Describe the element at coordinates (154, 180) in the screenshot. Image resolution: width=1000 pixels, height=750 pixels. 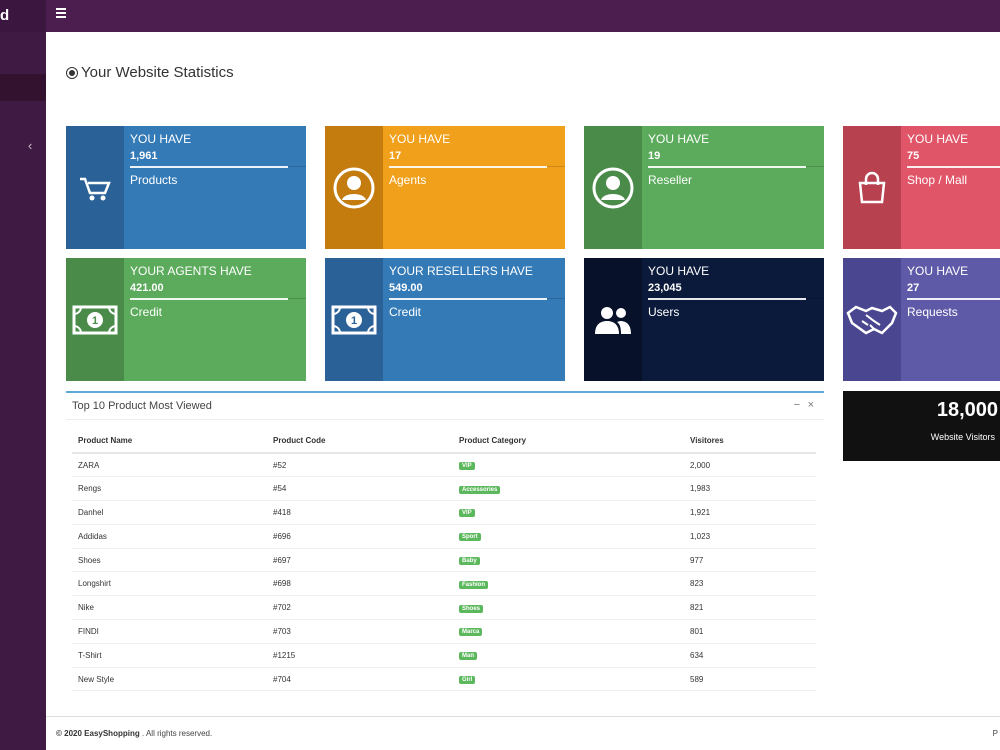
I see `tile-label: Products` at that location.